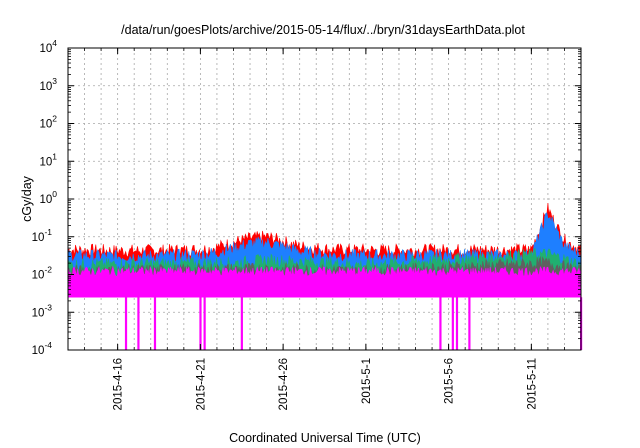 The image size is (640, 448). What do you see at coordinates (48, 122) in the screenshot?
I see `y-tick-label: 10²` at bounding box center [48, 122].